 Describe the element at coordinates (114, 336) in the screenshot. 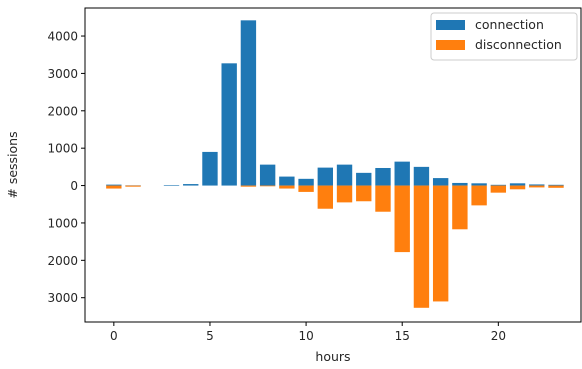

I see `x-tick-label: 0` at that location.